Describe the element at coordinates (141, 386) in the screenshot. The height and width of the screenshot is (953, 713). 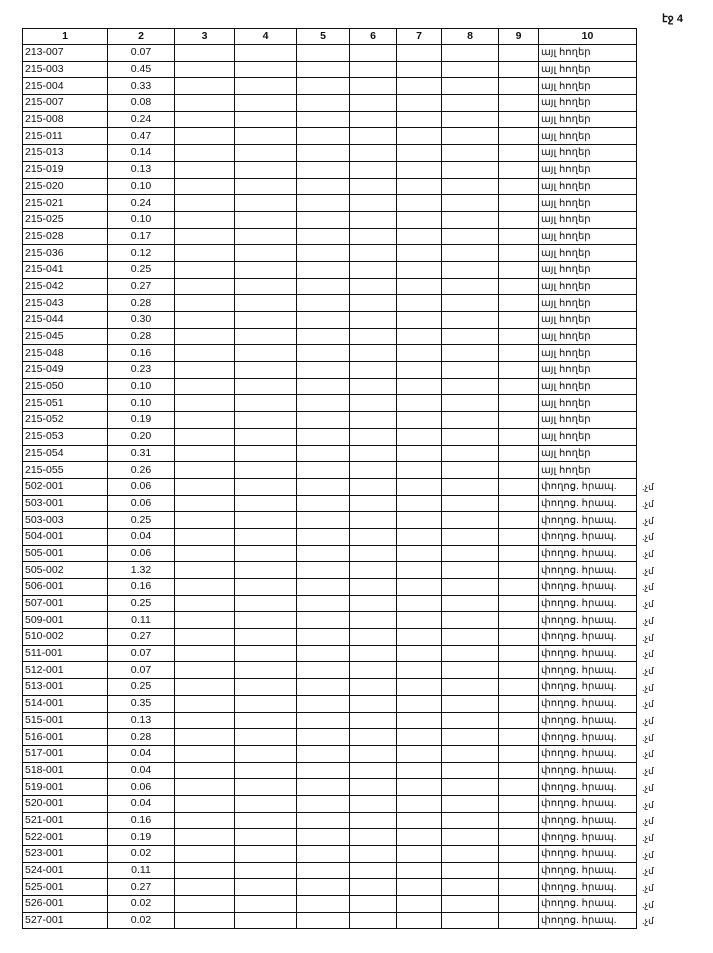
I see `area-value: 0.10` at that location.